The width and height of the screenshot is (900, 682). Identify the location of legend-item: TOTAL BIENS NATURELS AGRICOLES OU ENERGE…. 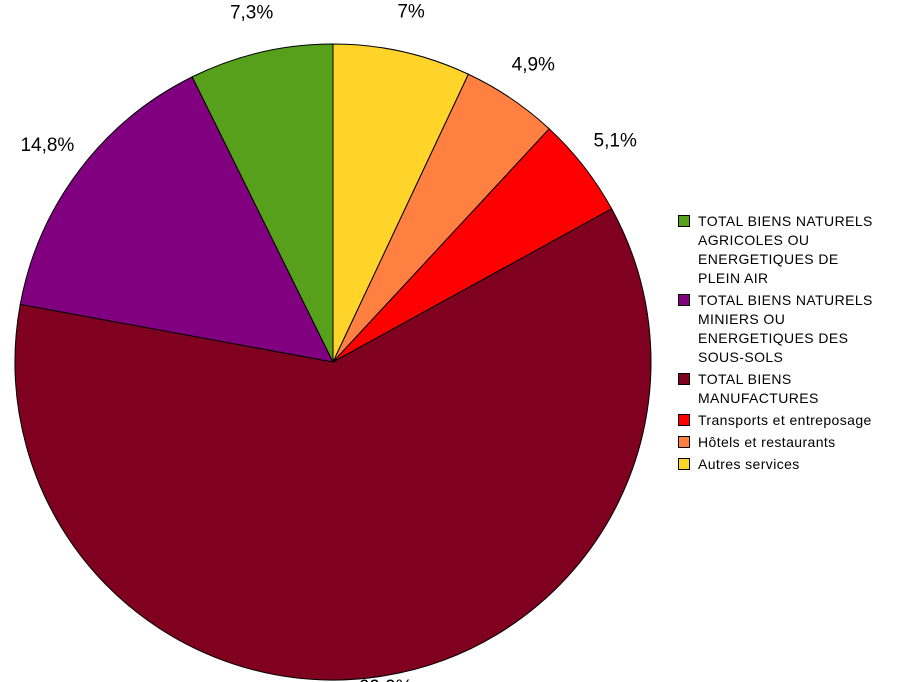
(780, 250).